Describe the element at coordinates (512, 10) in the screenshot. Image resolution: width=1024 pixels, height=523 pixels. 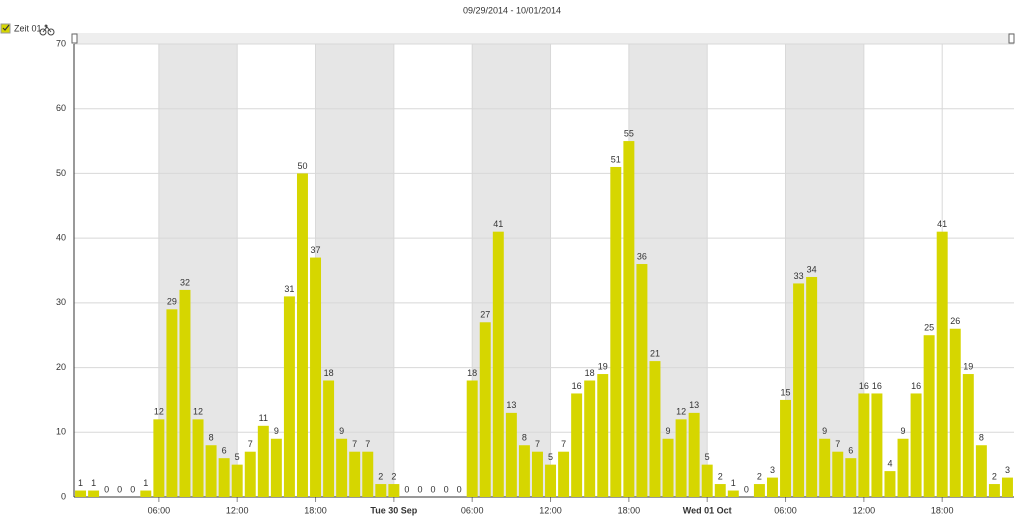
I see `chart-title: 09/29/2014 - 10/01/2014` at that location.